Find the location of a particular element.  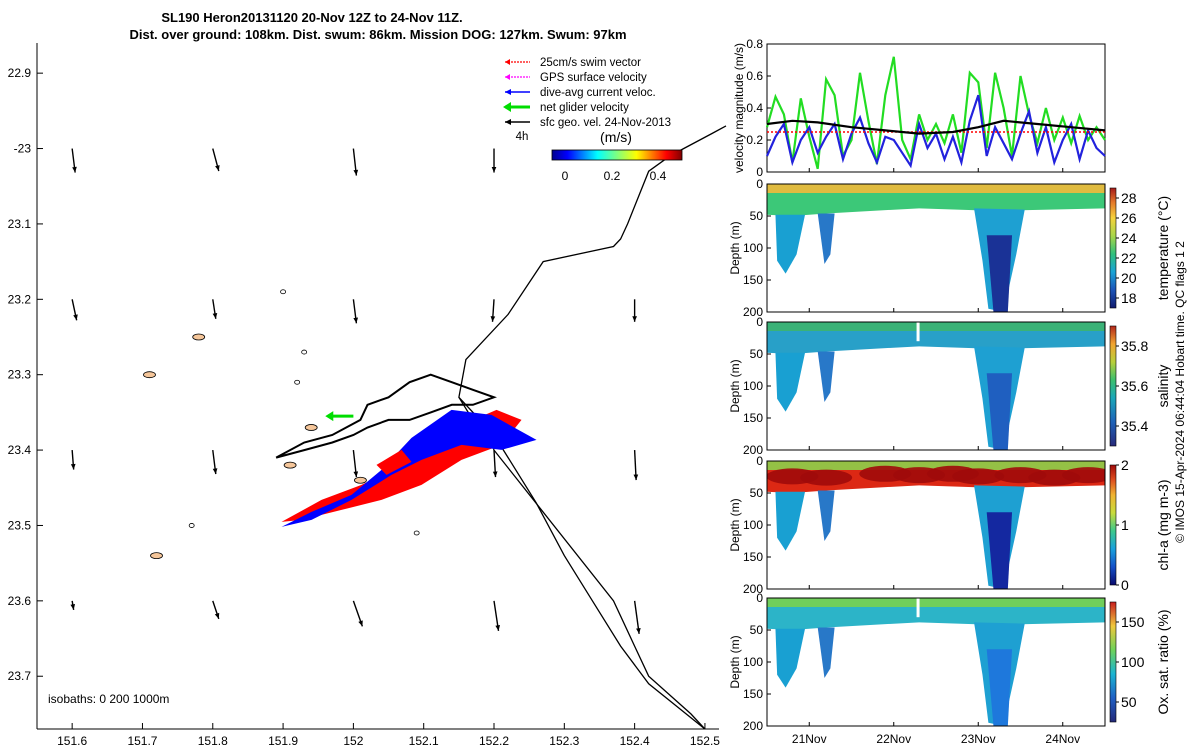

velocity-y-tick-label: 0.2 is located at coordinates (754, 140).